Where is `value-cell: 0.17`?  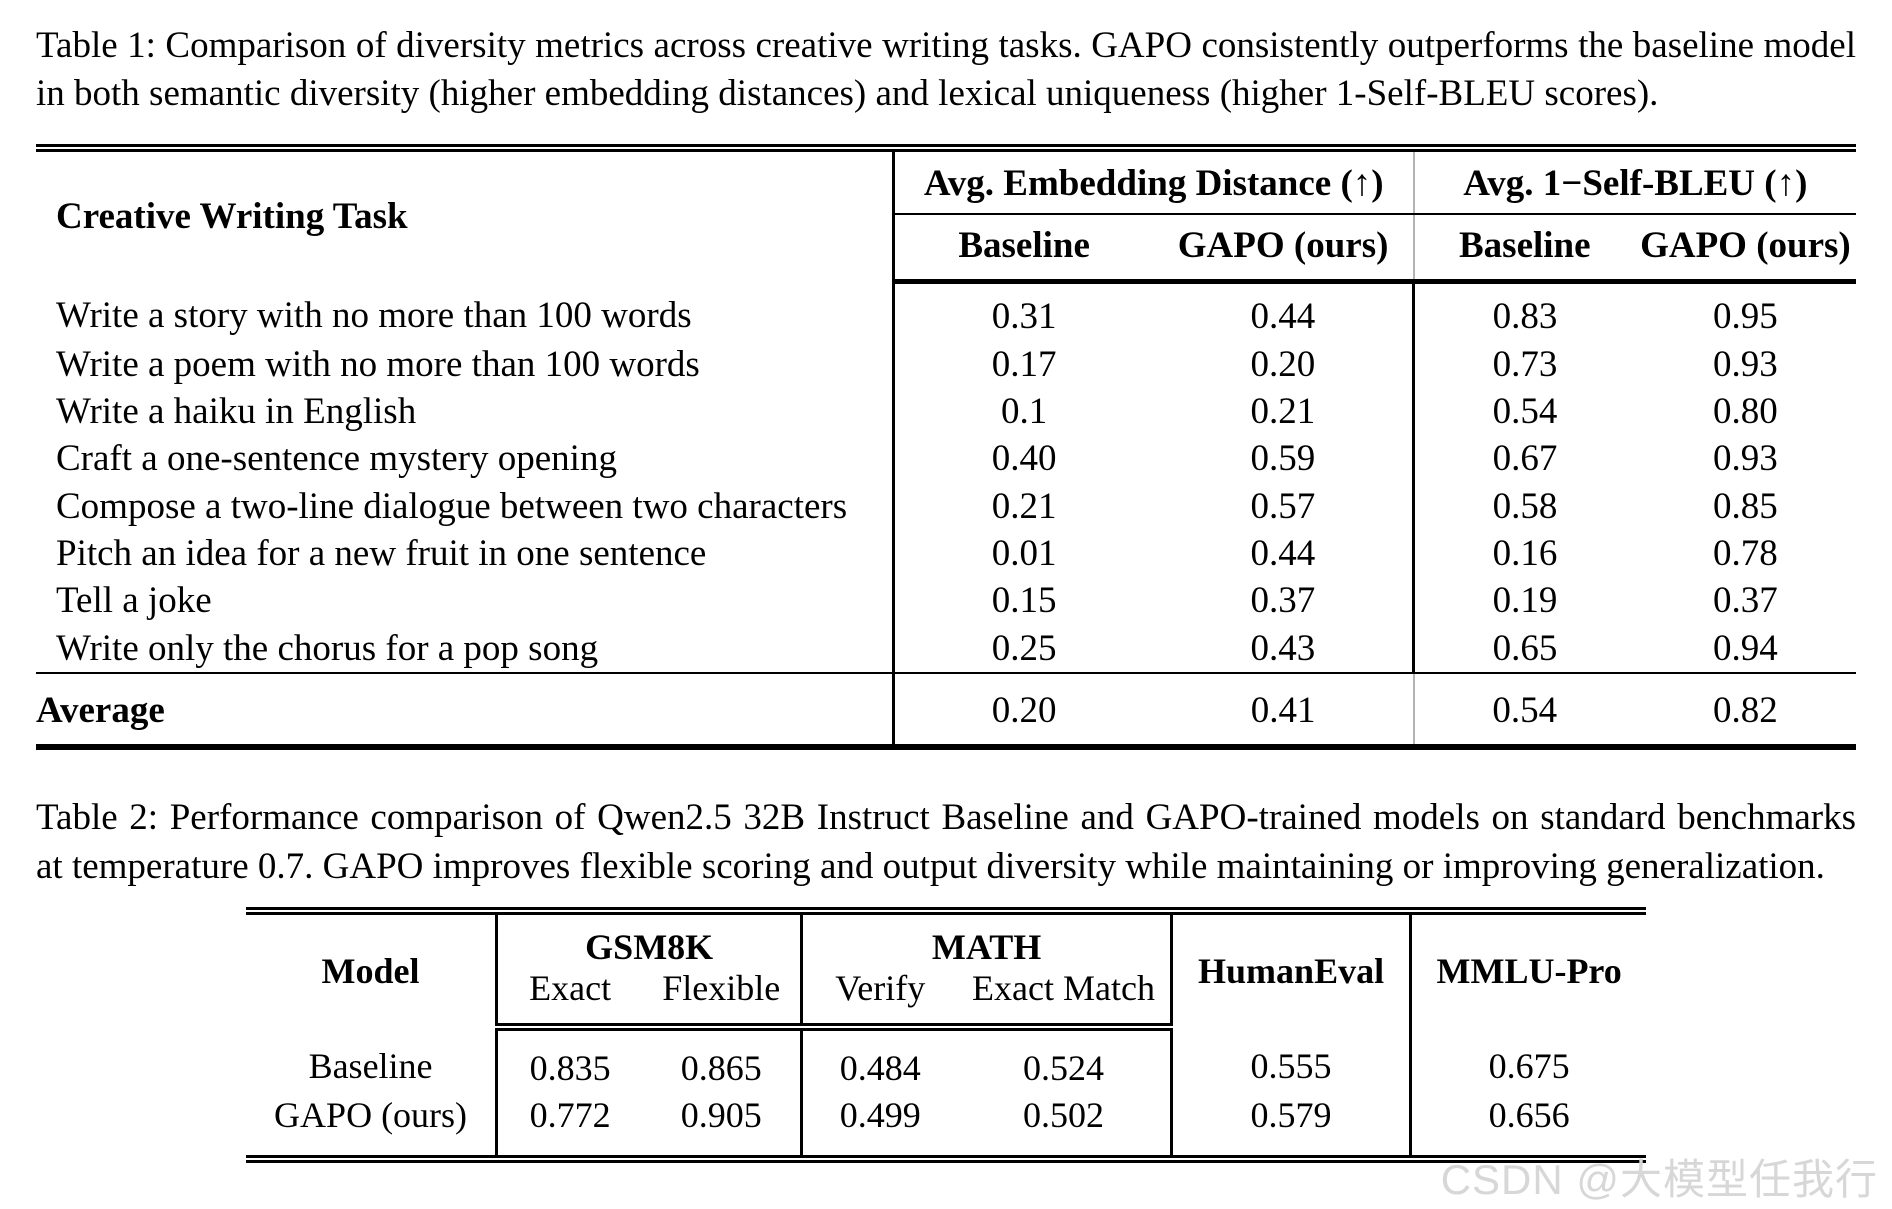 value-cell: 0.17 is located at coordinates (1022, 364).